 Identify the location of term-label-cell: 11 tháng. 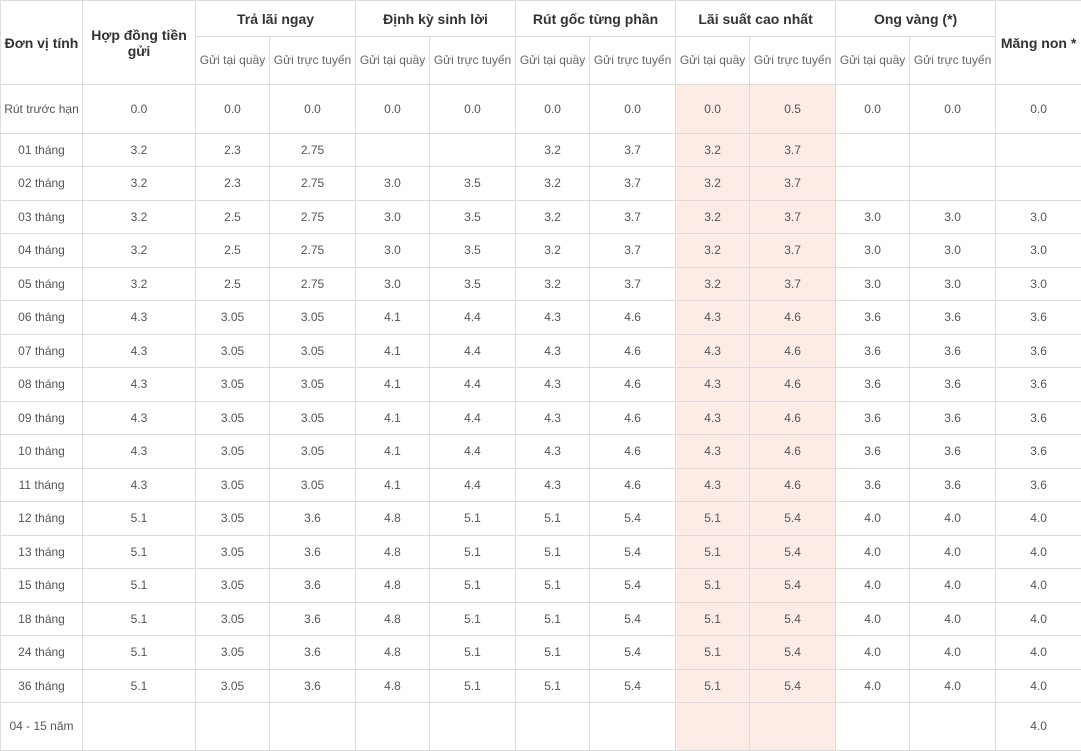
(41, 485).